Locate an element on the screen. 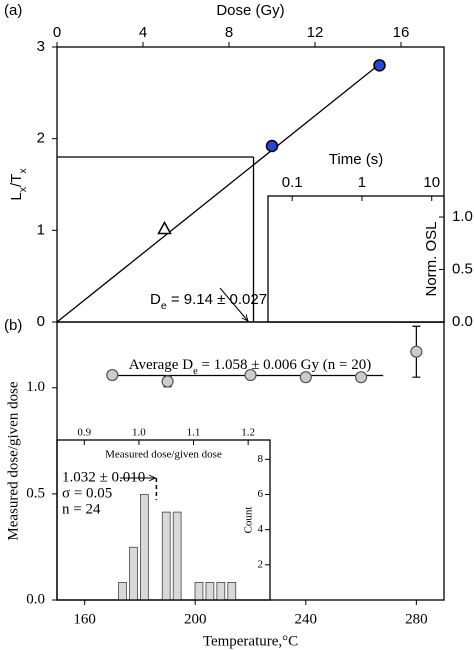 Image resolution: width=474 pixels, height=650 pixels. y-axis-title: Count is located at coordinates (249, 520).